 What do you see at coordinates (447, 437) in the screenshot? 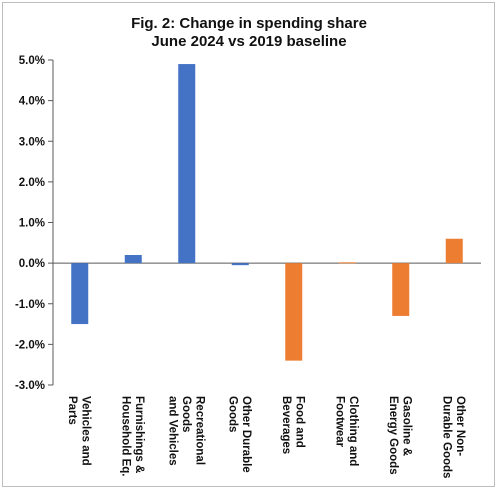
I see `category-label-line: Durable Goods` at bounding box center [447, 437].